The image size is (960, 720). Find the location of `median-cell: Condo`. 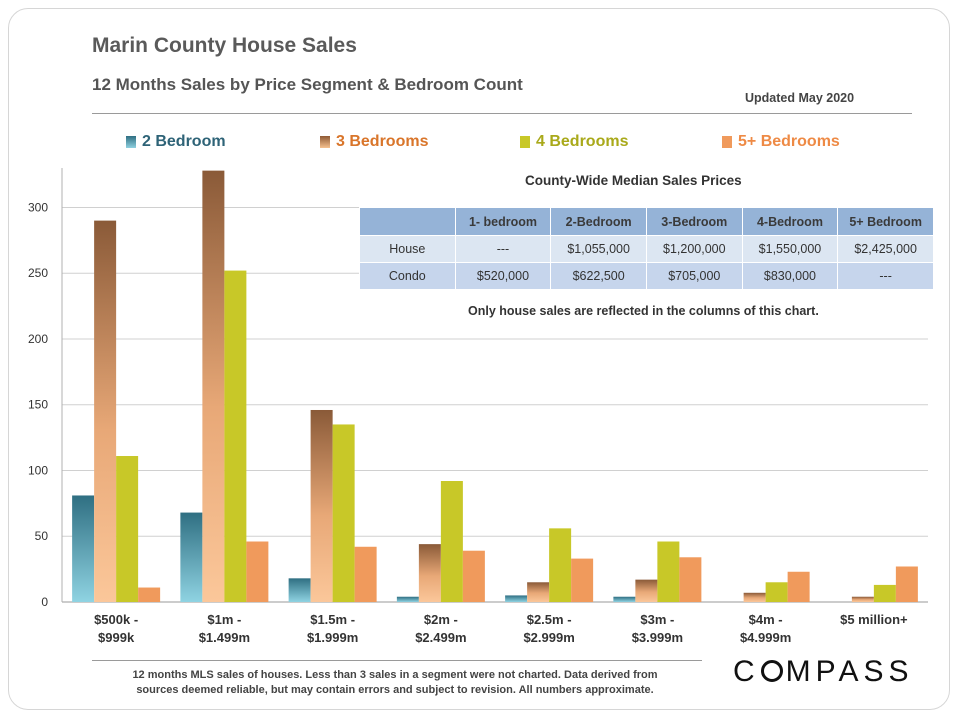

median-cell: Condo is located at coordinates (407, 276).